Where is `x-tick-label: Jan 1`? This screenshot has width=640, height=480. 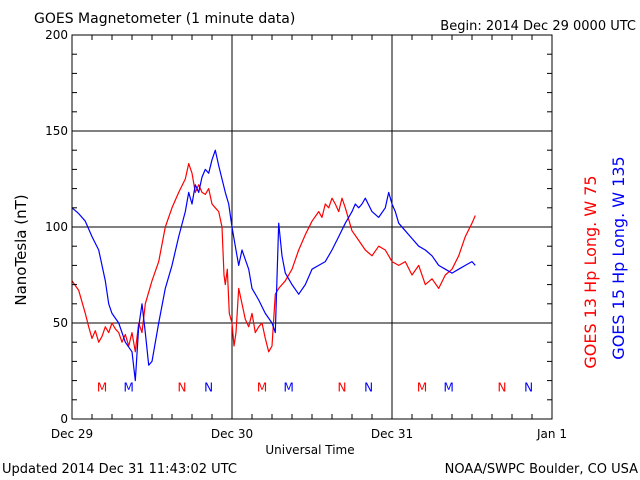
x-tick-label: Jan 1 is located at coordinates (551, 434).